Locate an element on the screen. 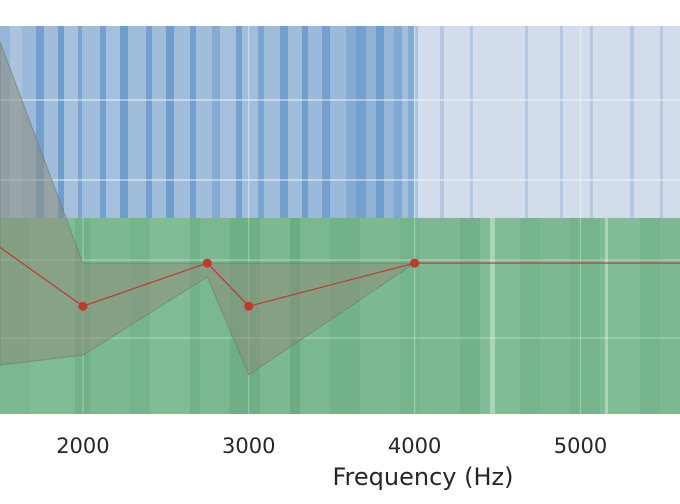  x-tick-label: 5000 is located at coordinates (580, 446).